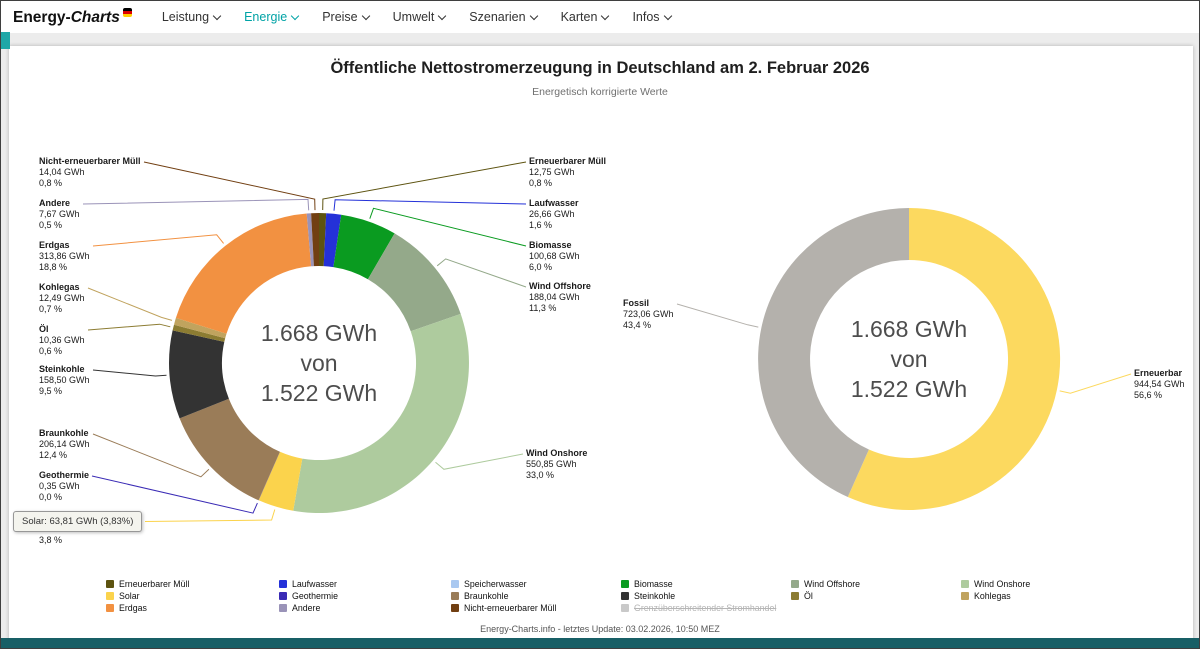  I want to click on nav-item-umwelt: Umwelt, so click(420, 17).